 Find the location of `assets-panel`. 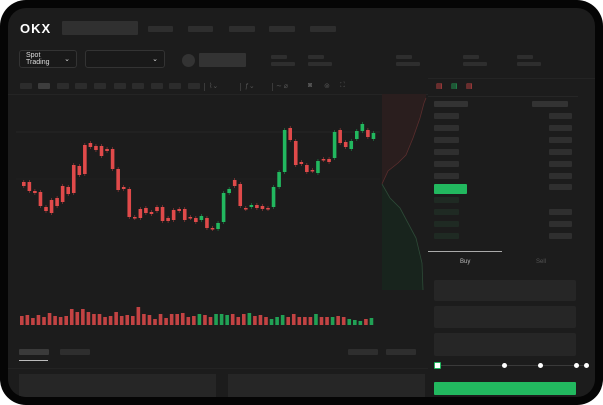

assets-panel is located at coordinates (326, 385).